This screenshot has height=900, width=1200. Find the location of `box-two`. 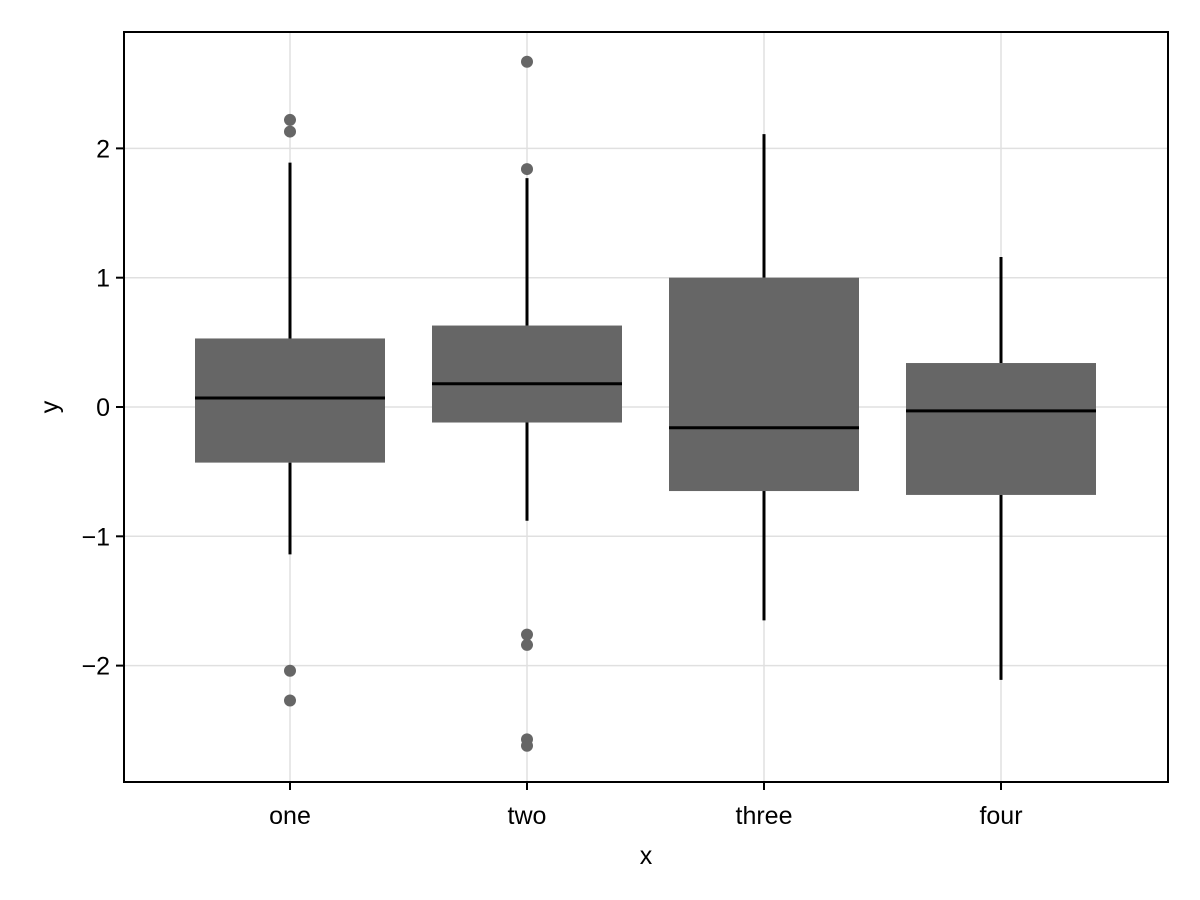

box-two is located at coordinates (527, 403).